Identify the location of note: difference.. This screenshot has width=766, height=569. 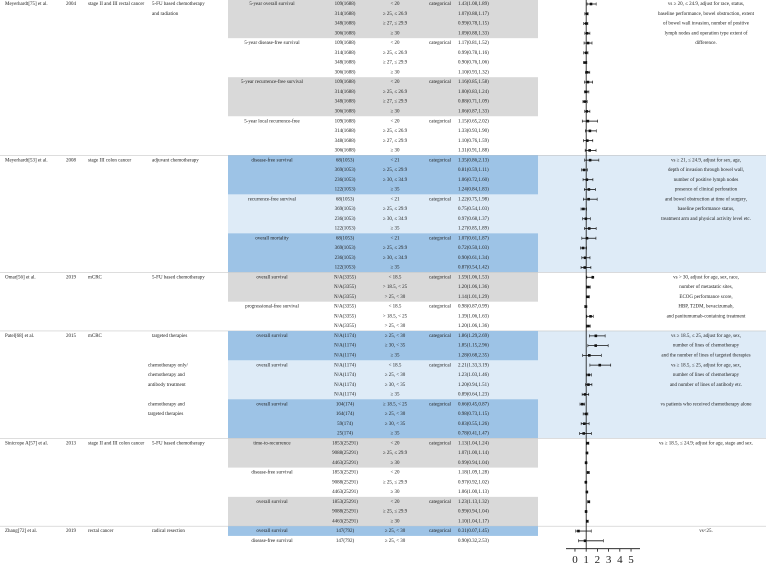
(705, 43).